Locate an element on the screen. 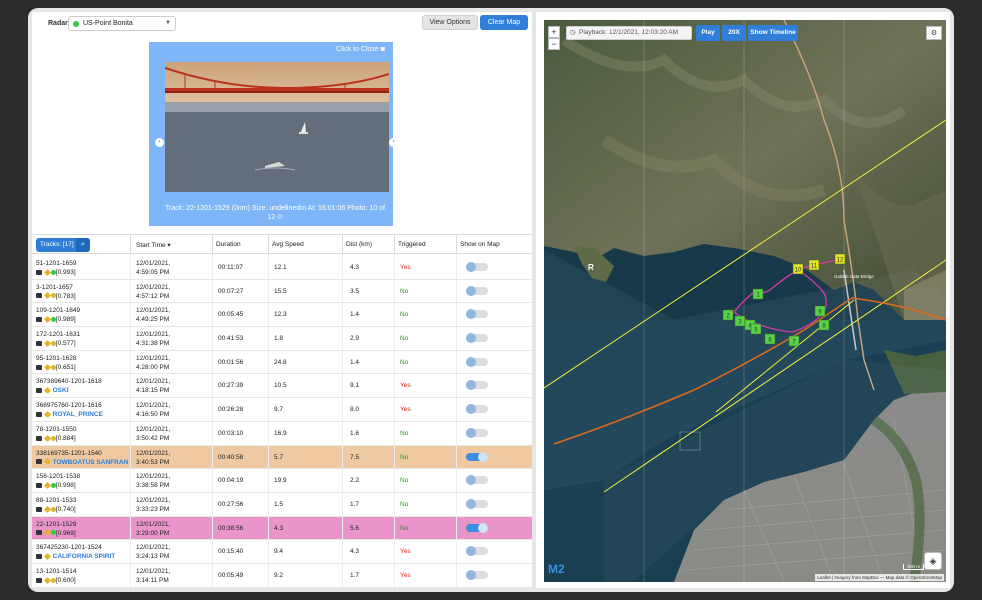 The image size is (982, 600). track-marker: 3 is located at coordinates (740, 321).